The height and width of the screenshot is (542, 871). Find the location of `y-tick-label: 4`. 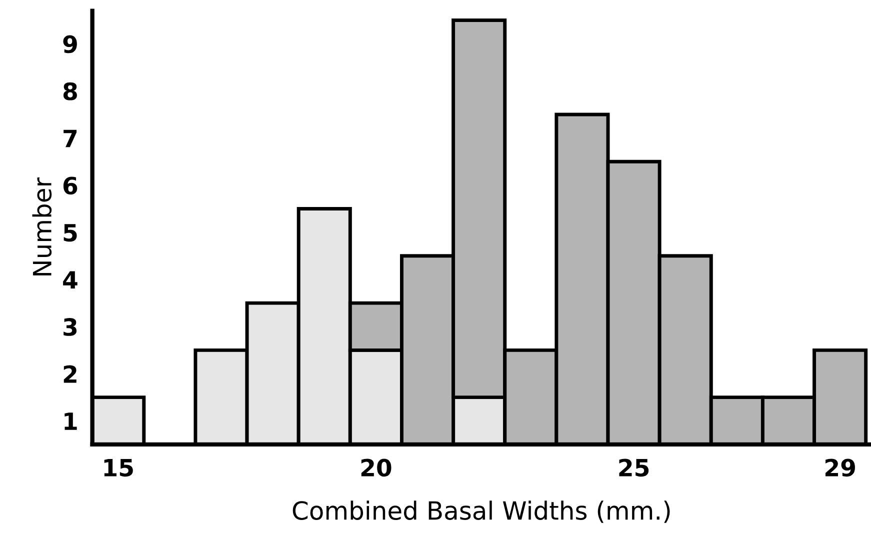

y-tick-label: 4 is located at coordinates (70, 279).